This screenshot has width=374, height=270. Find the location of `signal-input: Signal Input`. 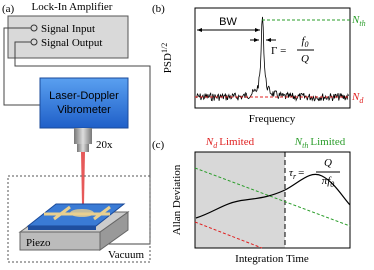

signal-input: Signal Input is located at coordinates (68, 29).